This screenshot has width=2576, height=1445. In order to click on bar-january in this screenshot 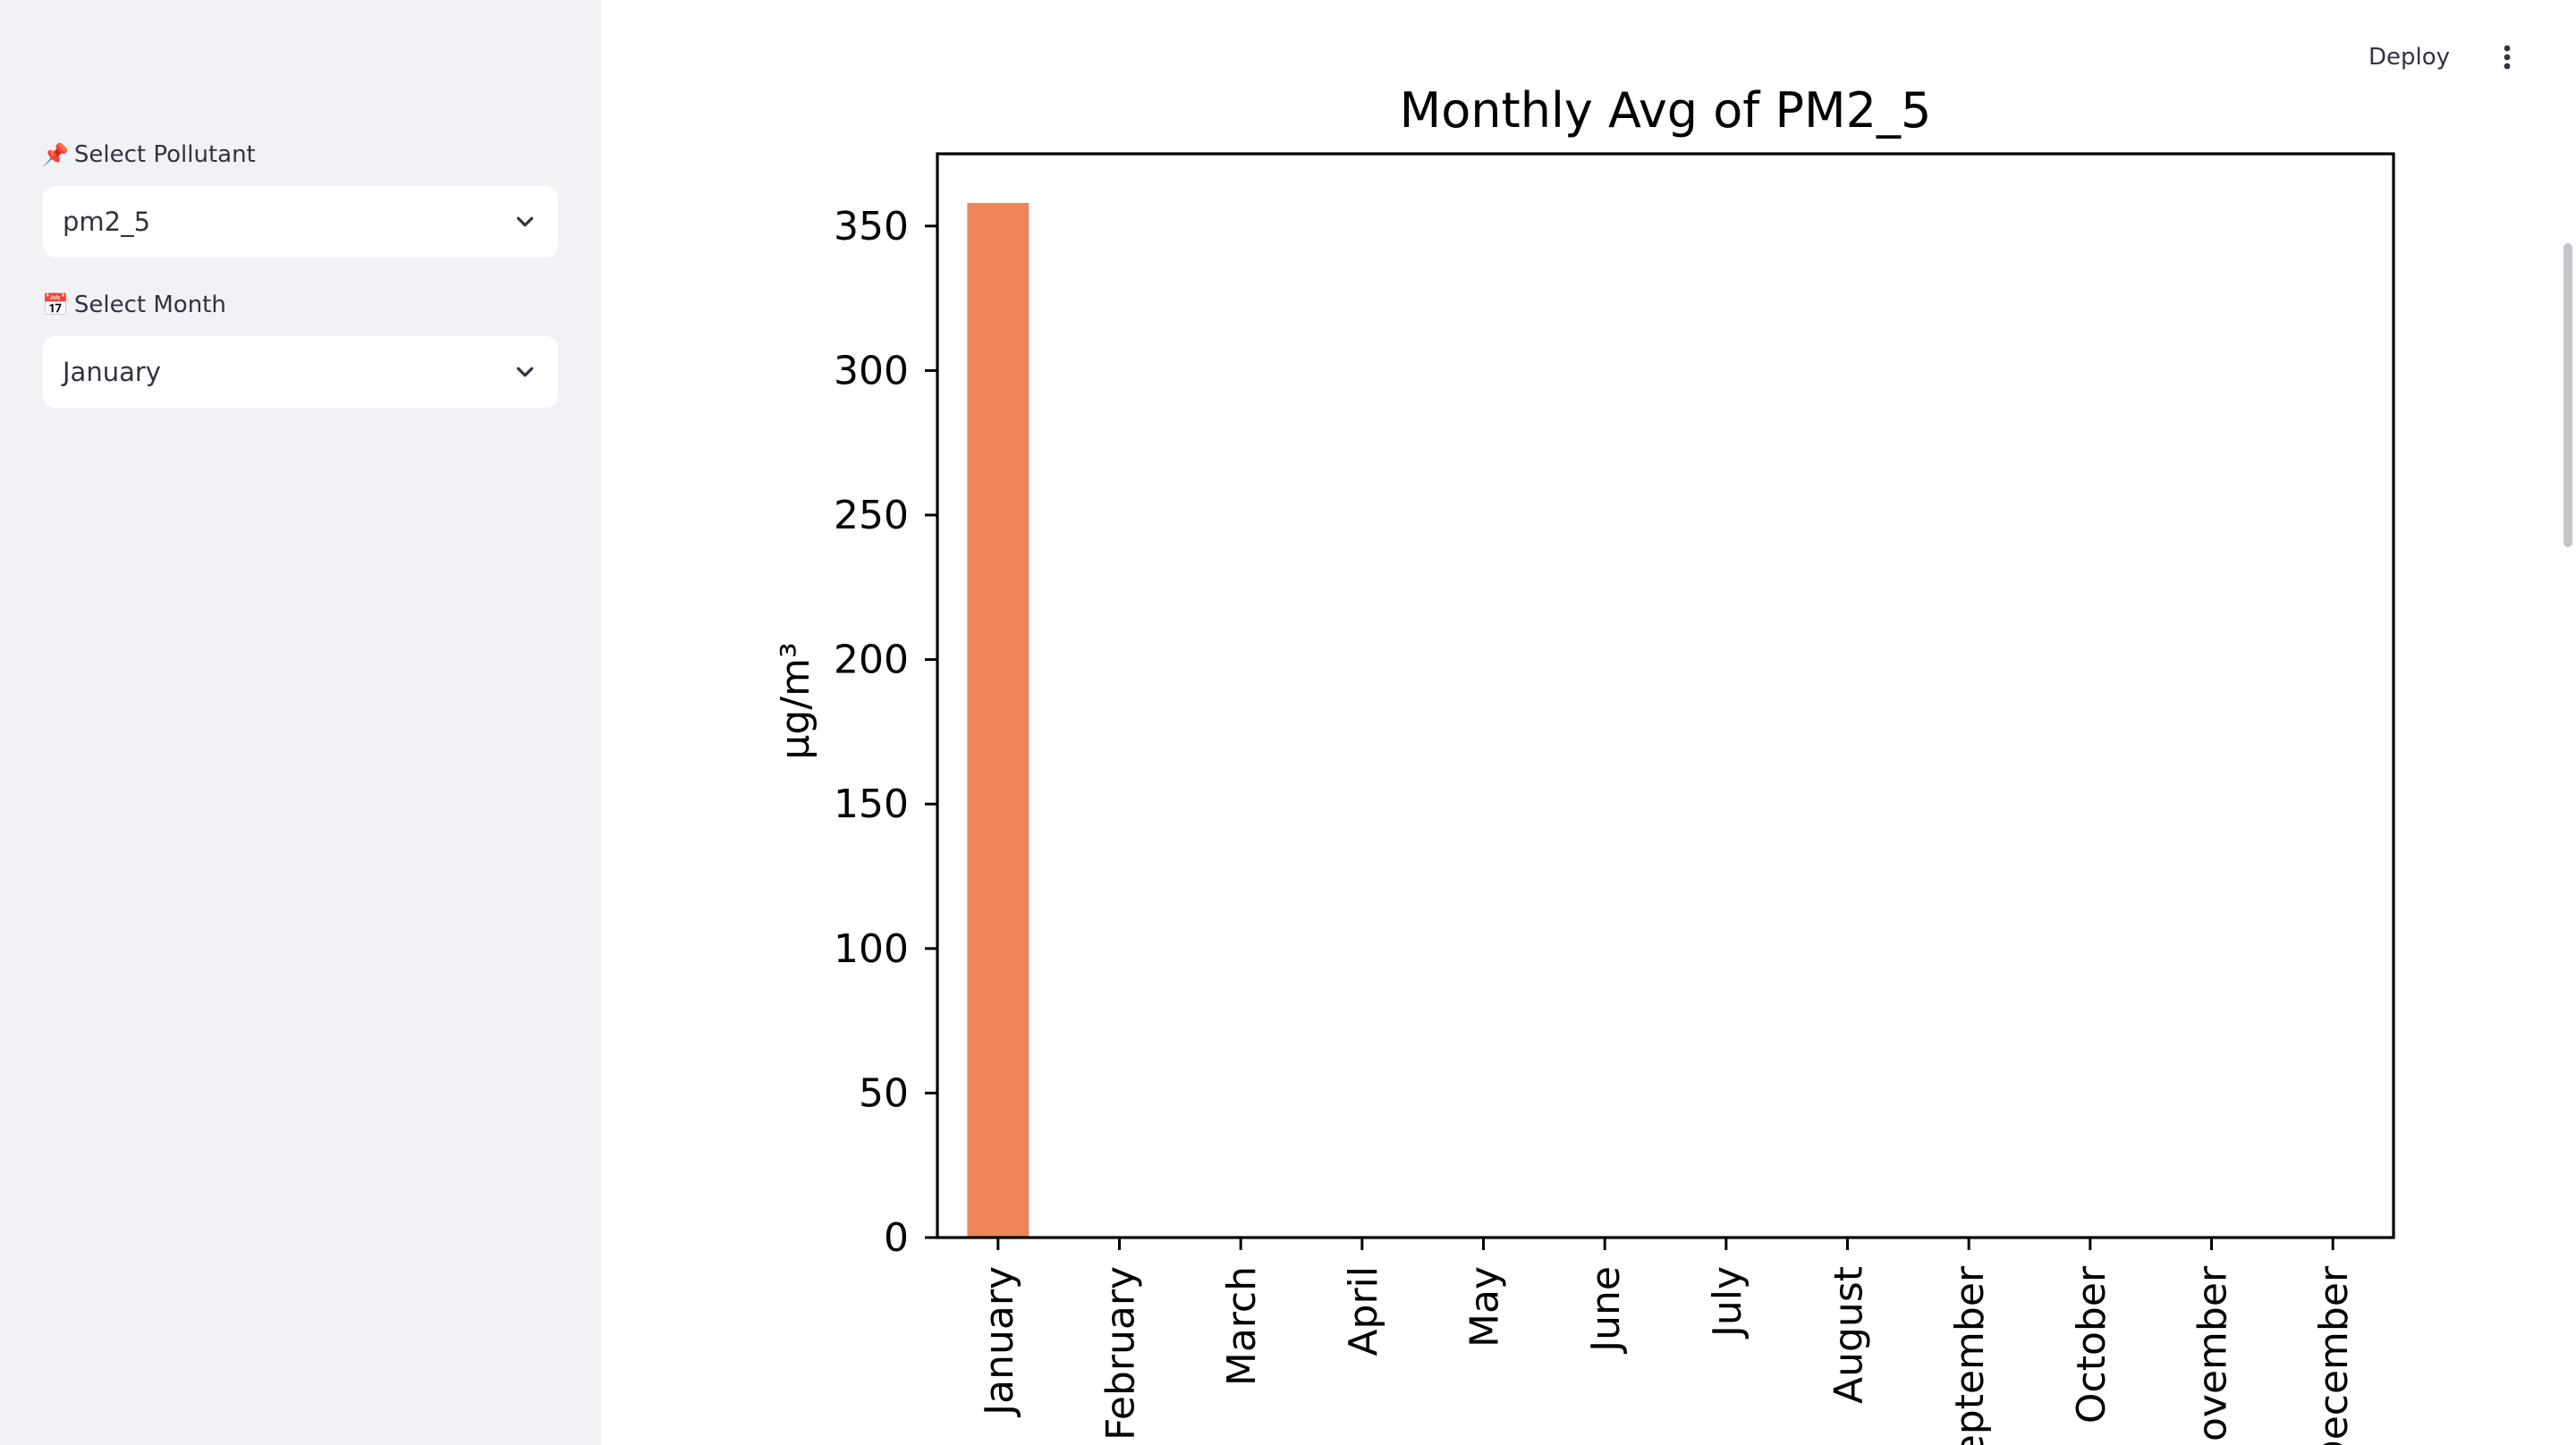, I will do `click(998, 720)`.